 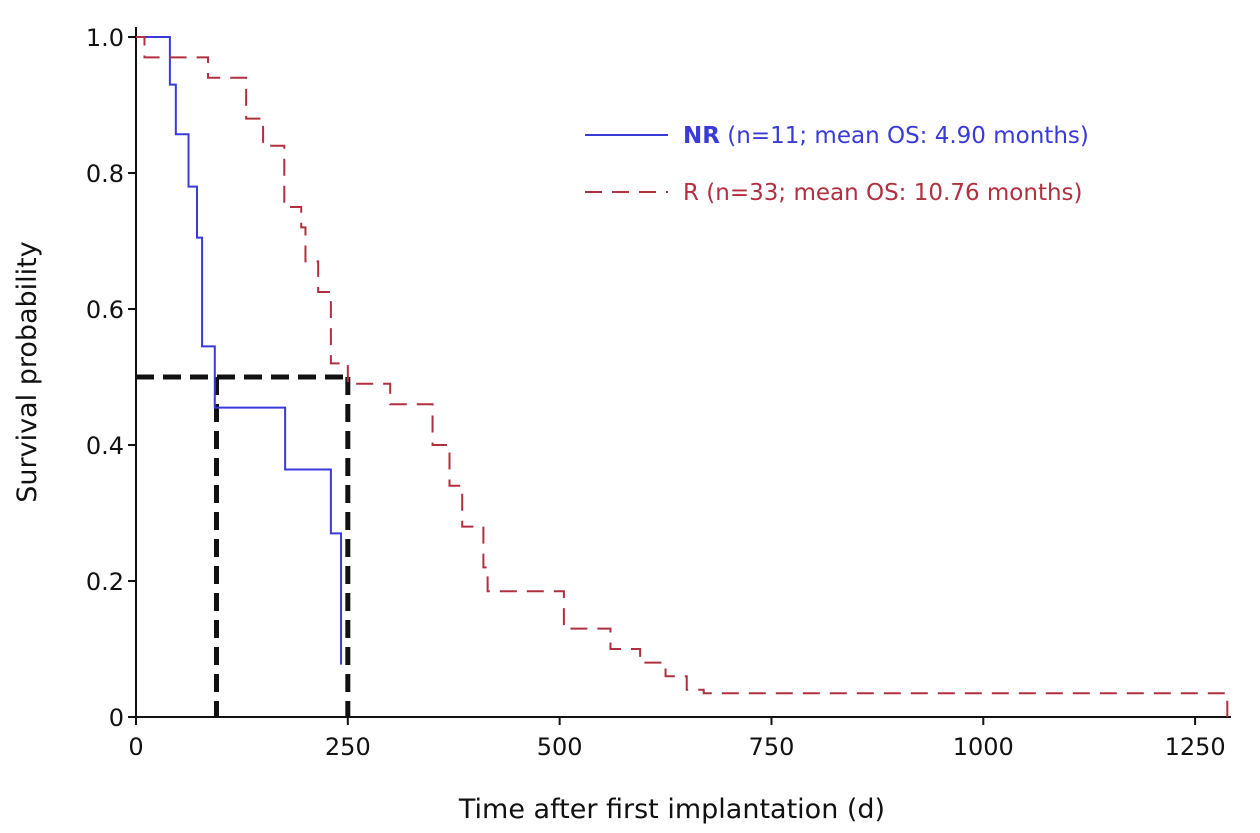 I want to click on legend-label-r: R (n=33; mean OS: 10.76 months), so click(x=883, y=193).